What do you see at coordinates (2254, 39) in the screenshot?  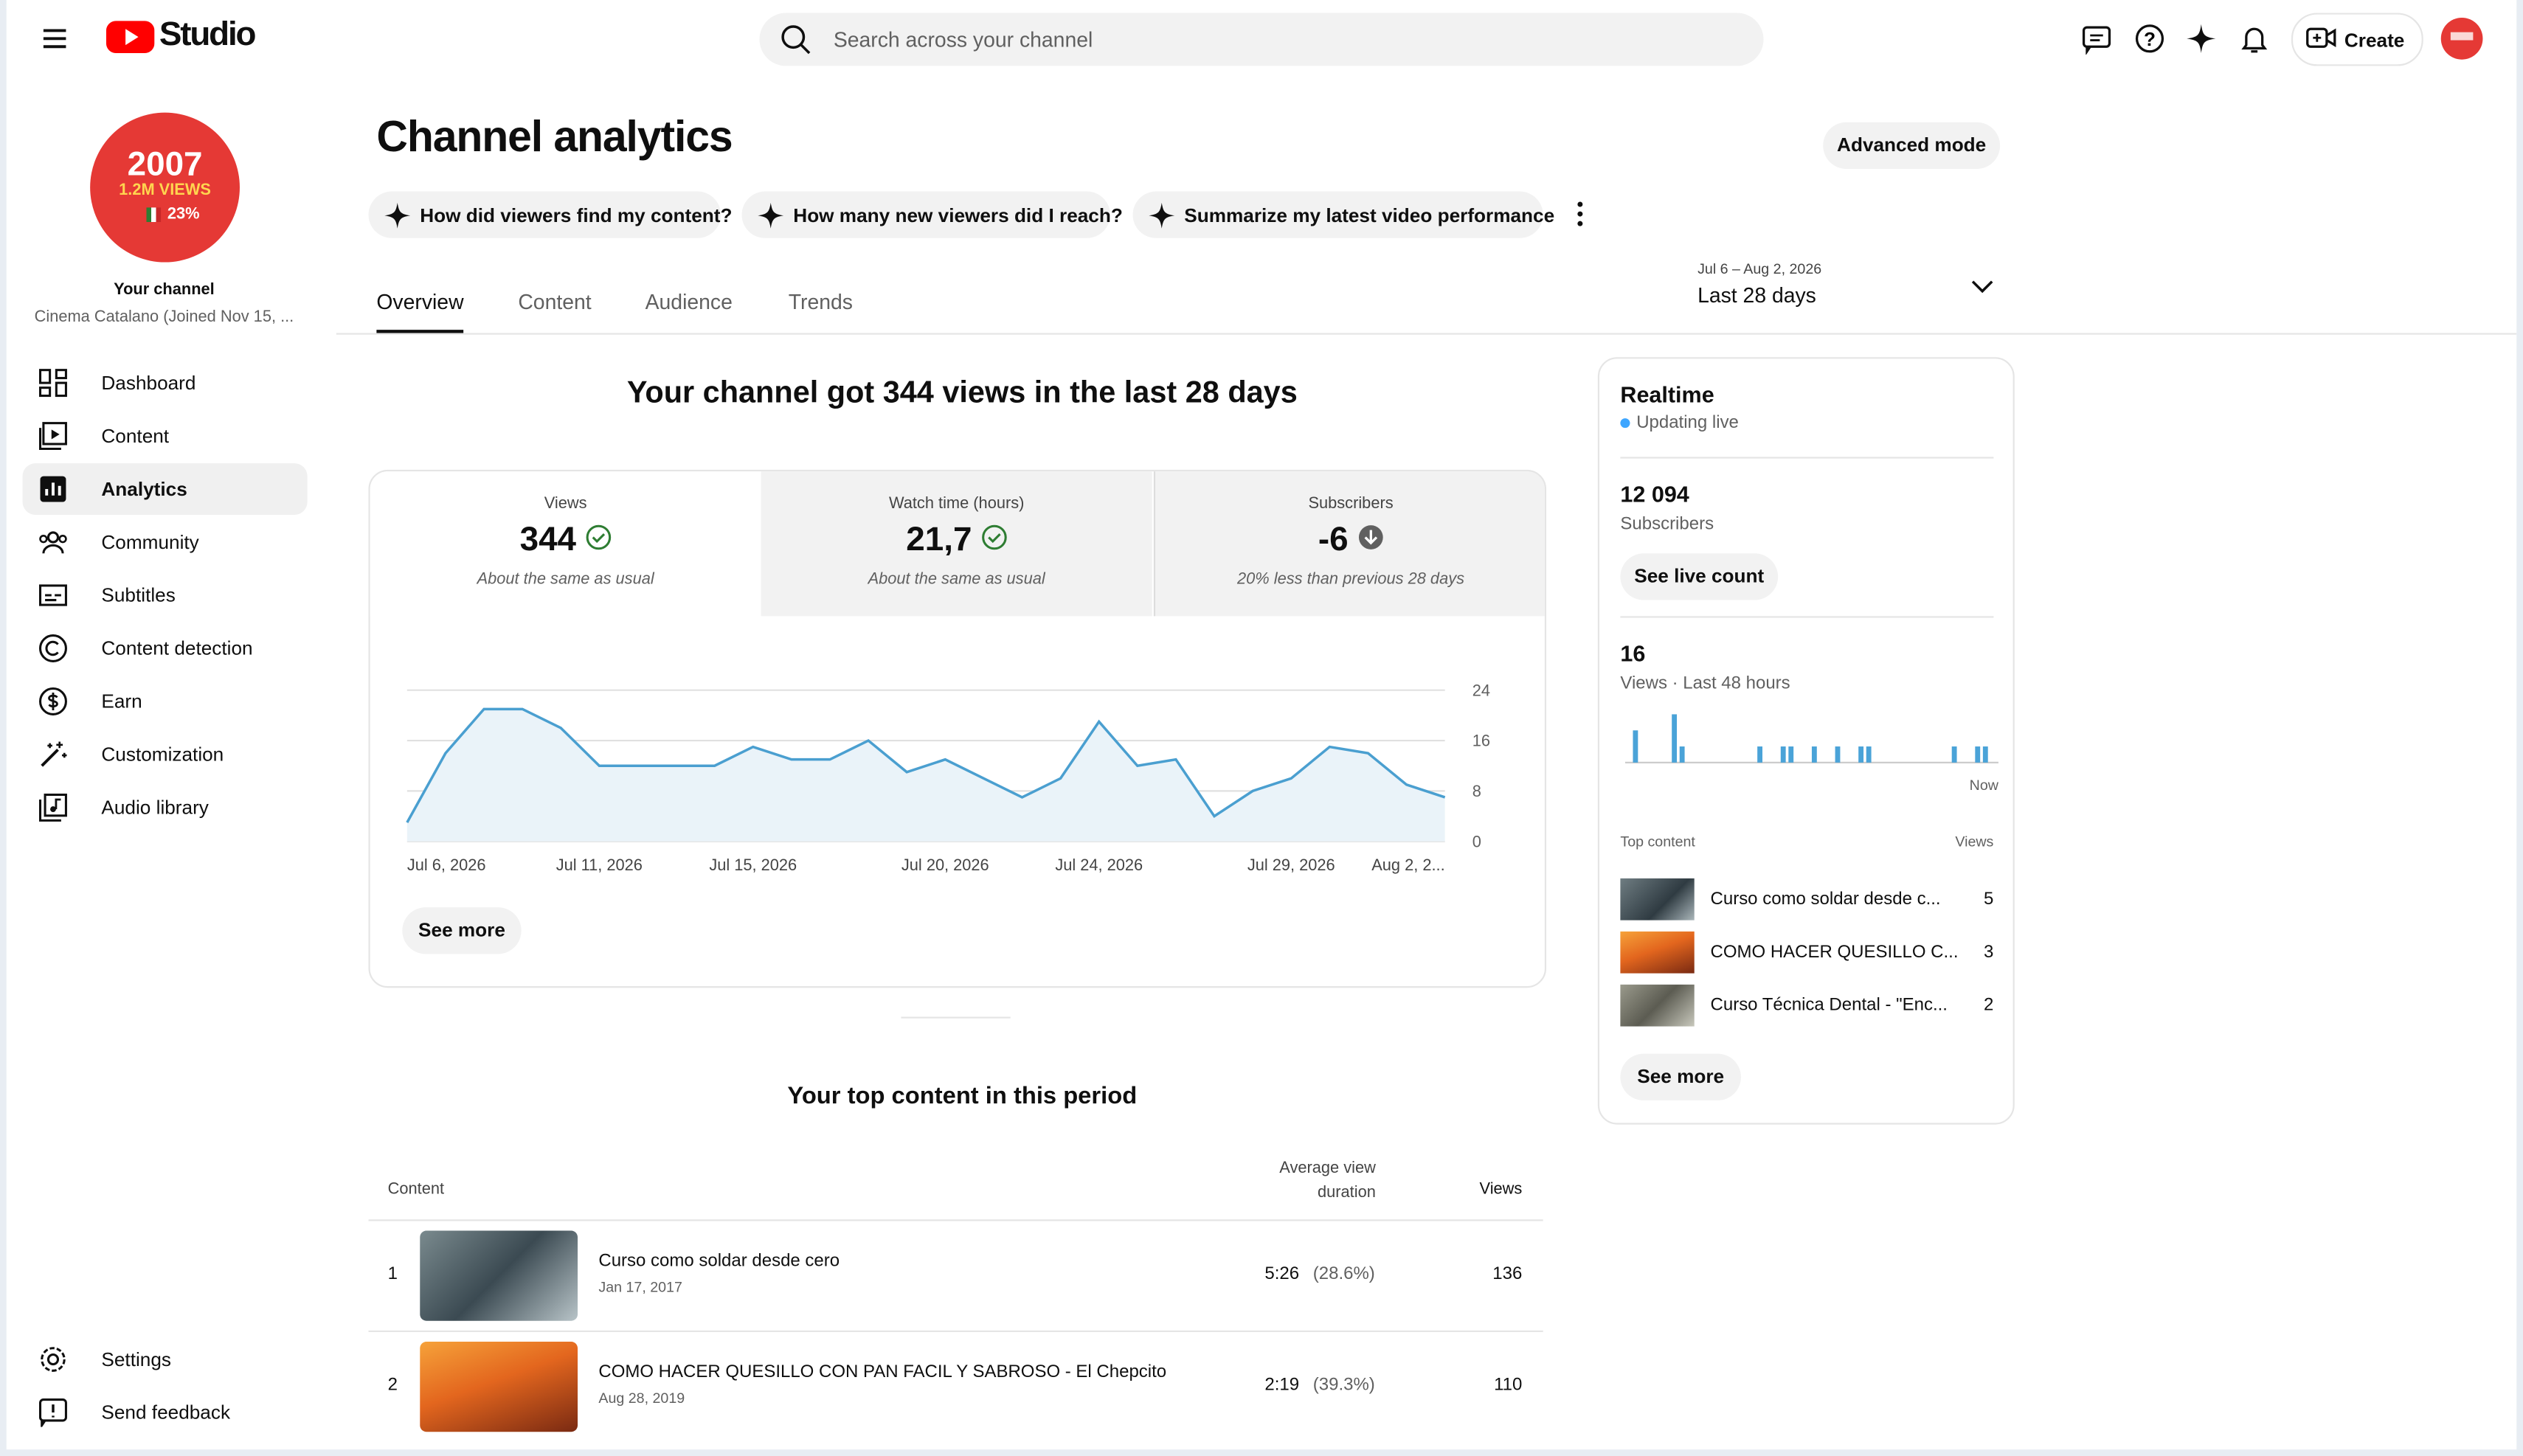 I see `notifications-icon` at bounding box center [2254, 39].